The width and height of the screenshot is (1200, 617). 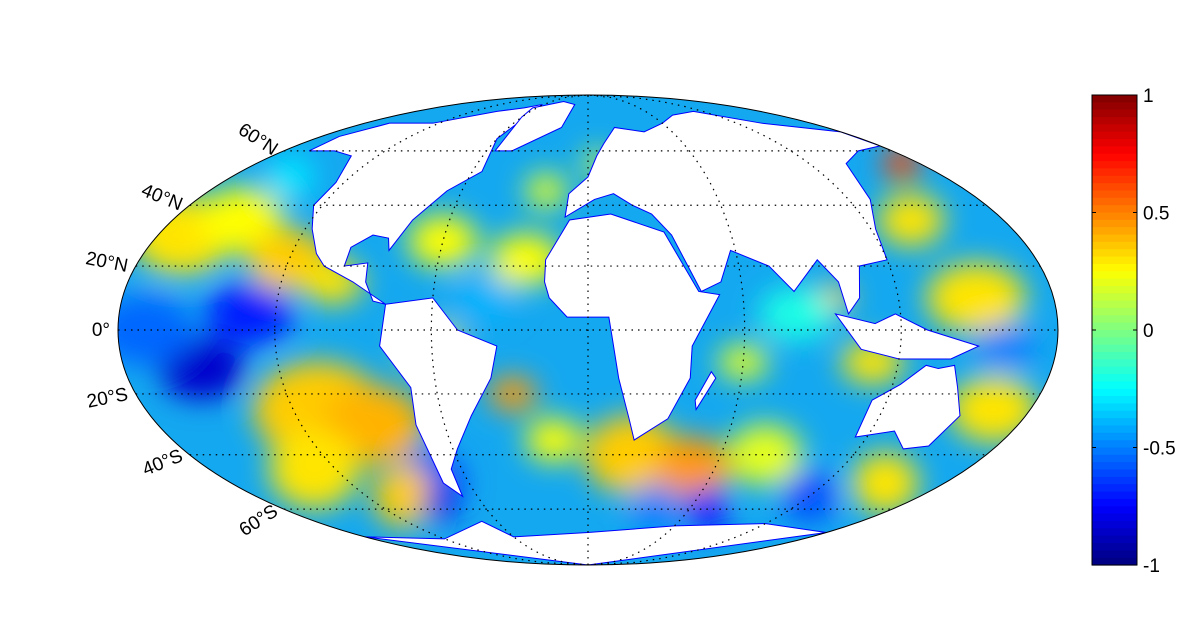 What do you see at coordinates (438, 397) in the screenshot?
I see `land-south-america` at bounding box center [438, 397].